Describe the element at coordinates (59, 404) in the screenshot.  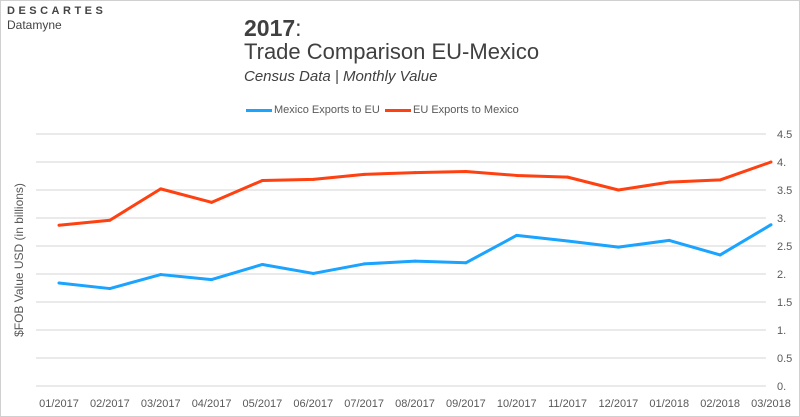
I see `x-tick-label: 01/2017` at that location.